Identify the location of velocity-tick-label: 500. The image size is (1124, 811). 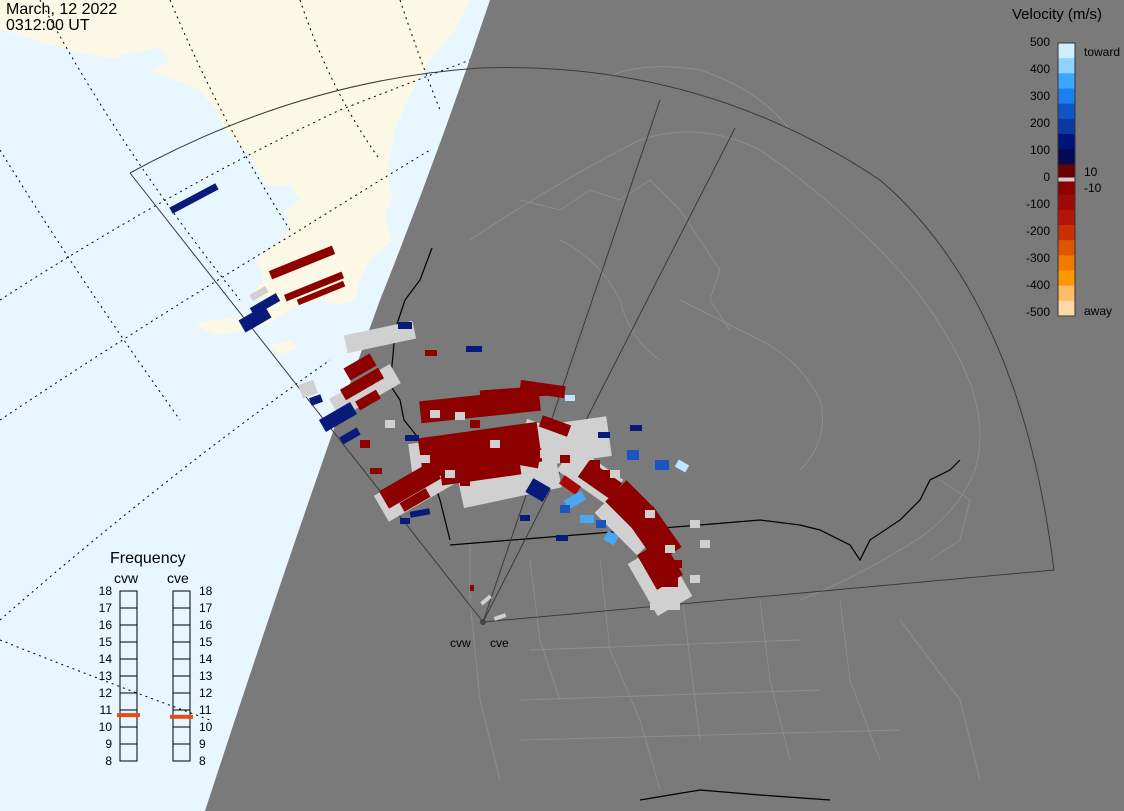
(1040, 42).